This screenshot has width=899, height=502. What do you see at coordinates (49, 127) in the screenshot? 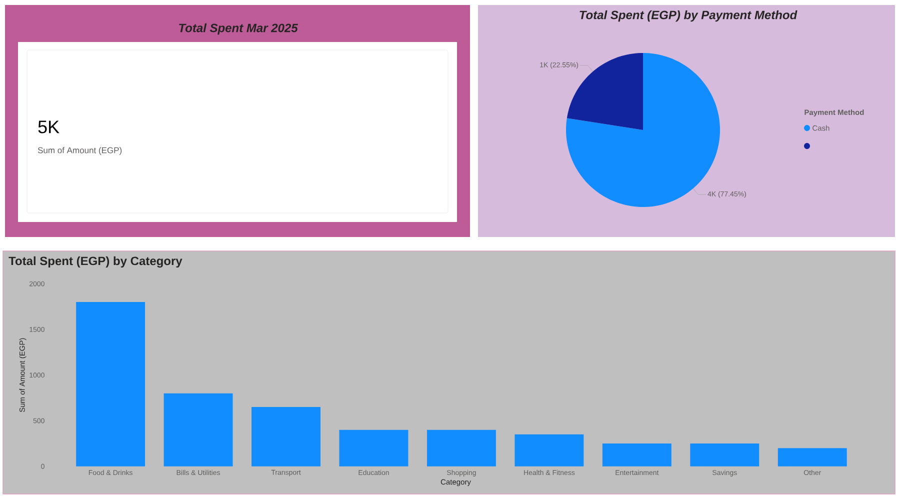
I see `text: 5K` at bounding box center [49, 127].